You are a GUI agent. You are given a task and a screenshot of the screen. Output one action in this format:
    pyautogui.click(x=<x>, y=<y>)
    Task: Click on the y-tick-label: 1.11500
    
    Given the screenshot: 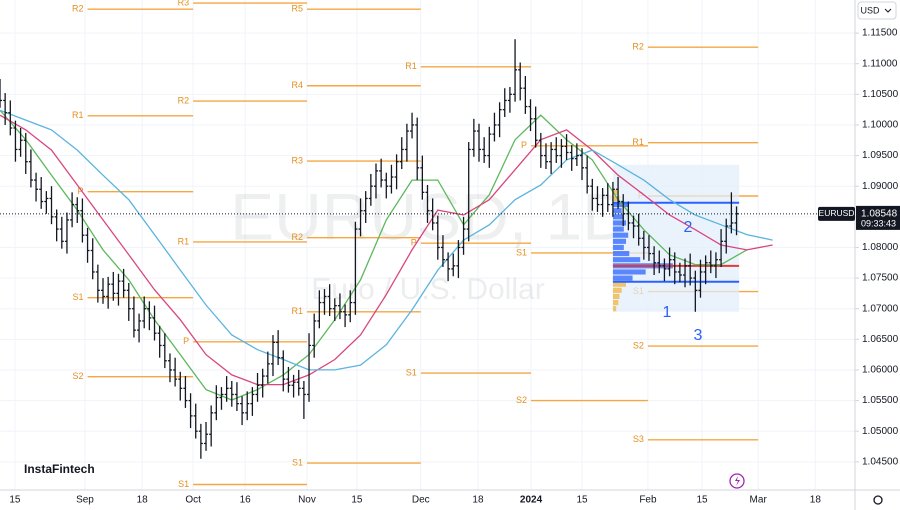 What is the action you would take?
    pyautogui.click(x=880, y=33)
    